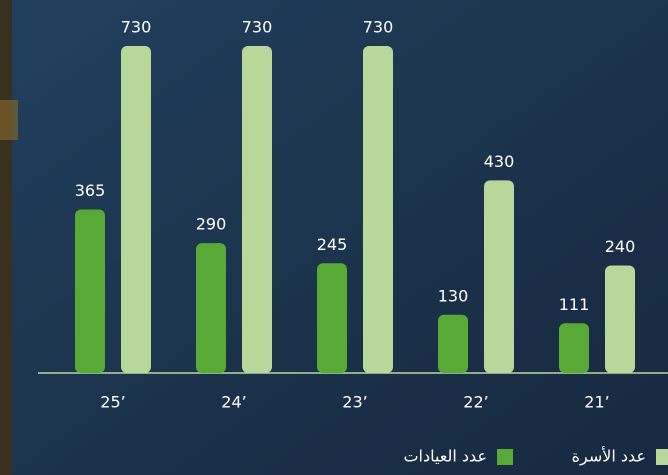  Describe the element at coordinates (233, 402) in the screenshot. I see `x-tick-label: 24’` at that location.